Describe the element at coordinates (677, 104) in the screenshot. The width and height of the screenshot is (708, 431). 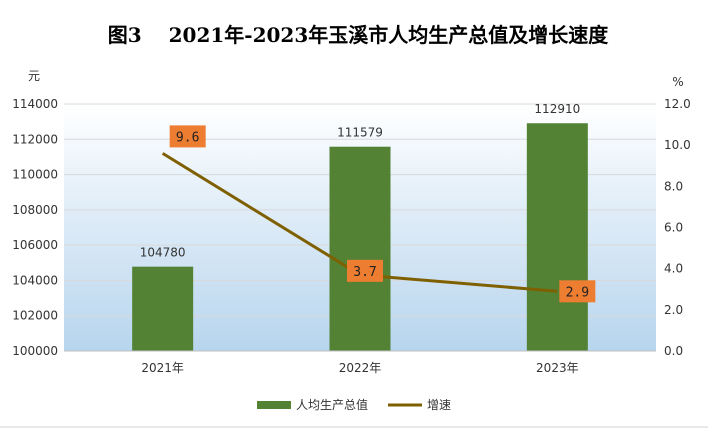
I see `right-tick-label: 12.0` at that location.